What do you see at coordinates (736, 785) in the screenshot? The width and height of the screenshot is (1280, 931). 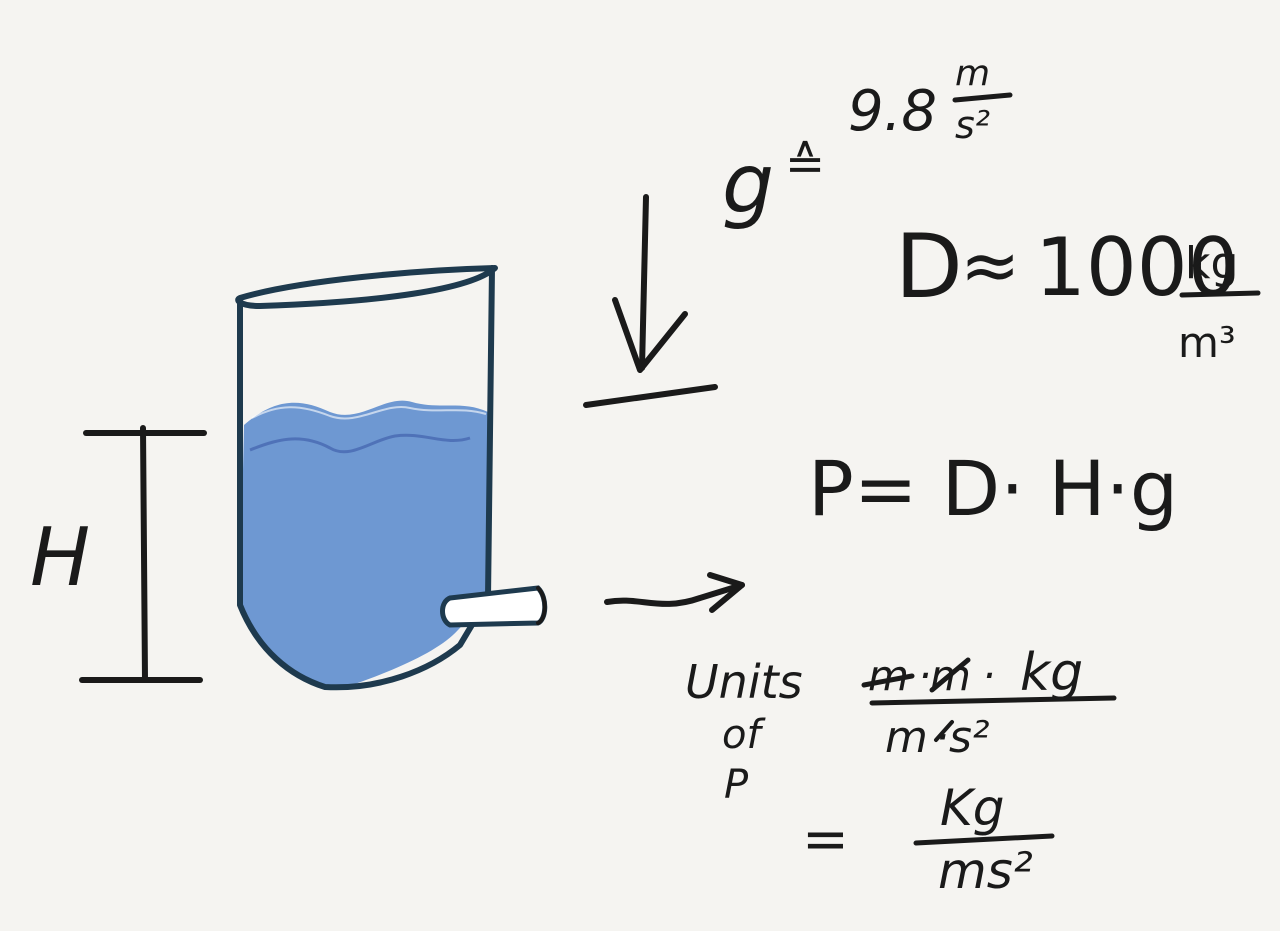 I see `units-line-3: P` at bounding box center [736, 785].